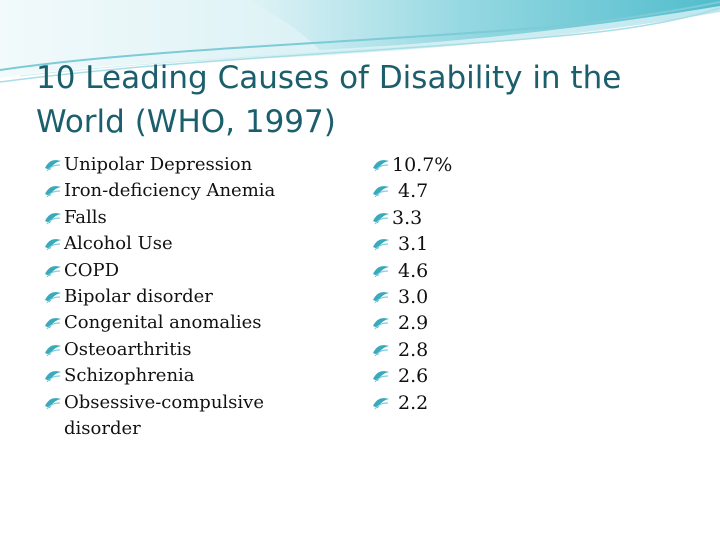 This screenshot has width=720, height=540. What do you see at coordinates (410, 349) in the screenshot?
I see `cause-value: 2.8` at bounding box center [410, 349].